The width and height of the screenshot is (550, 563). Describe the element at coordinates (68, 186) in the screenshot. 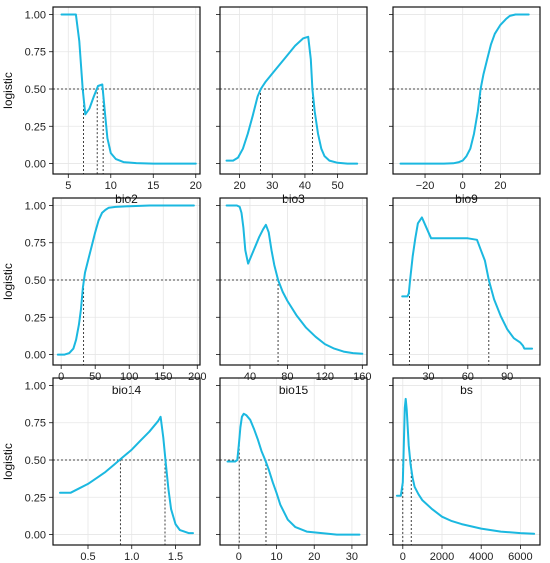

I see `x-tick-label: 5` at that location.